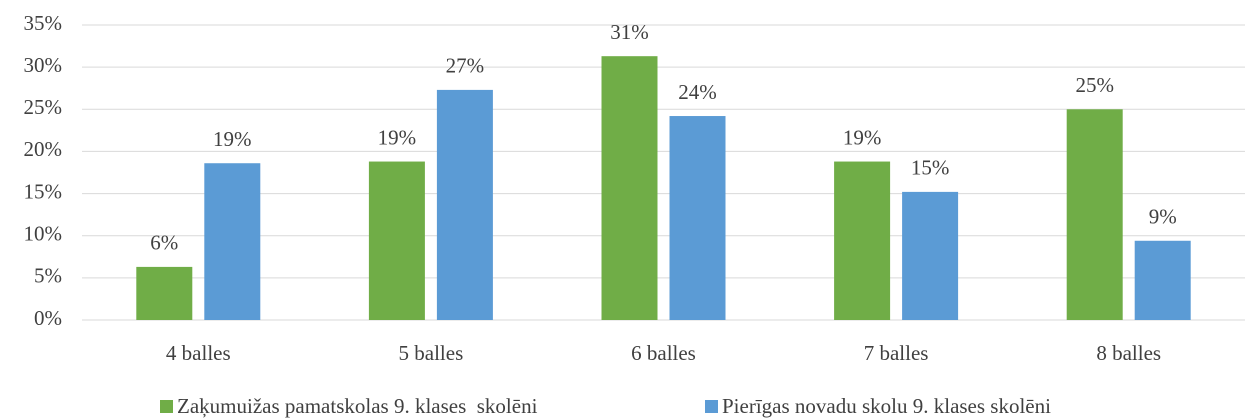  I want to click on data-label: 15%, so click(930, 168).